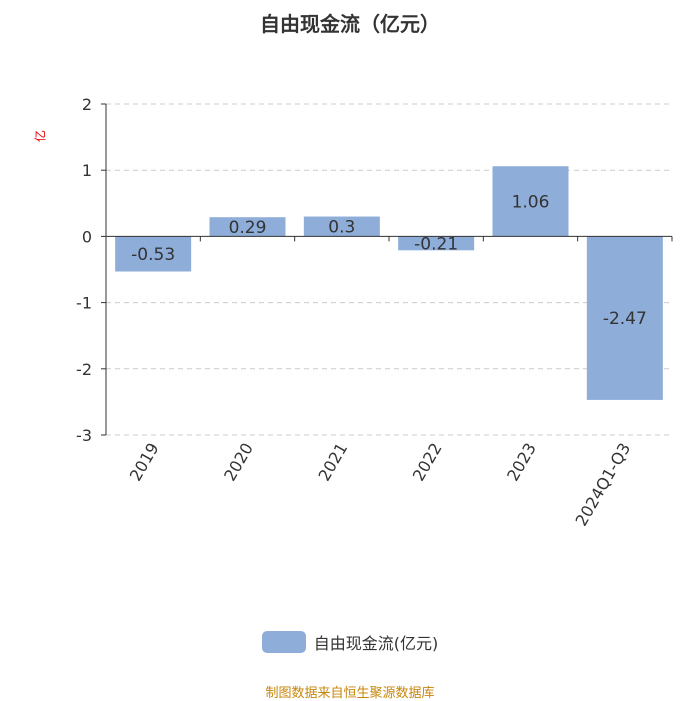 This screenshot has height=701, width=700. I want to click on legend-label: 自由现金流(亿元), so click(376, 643).